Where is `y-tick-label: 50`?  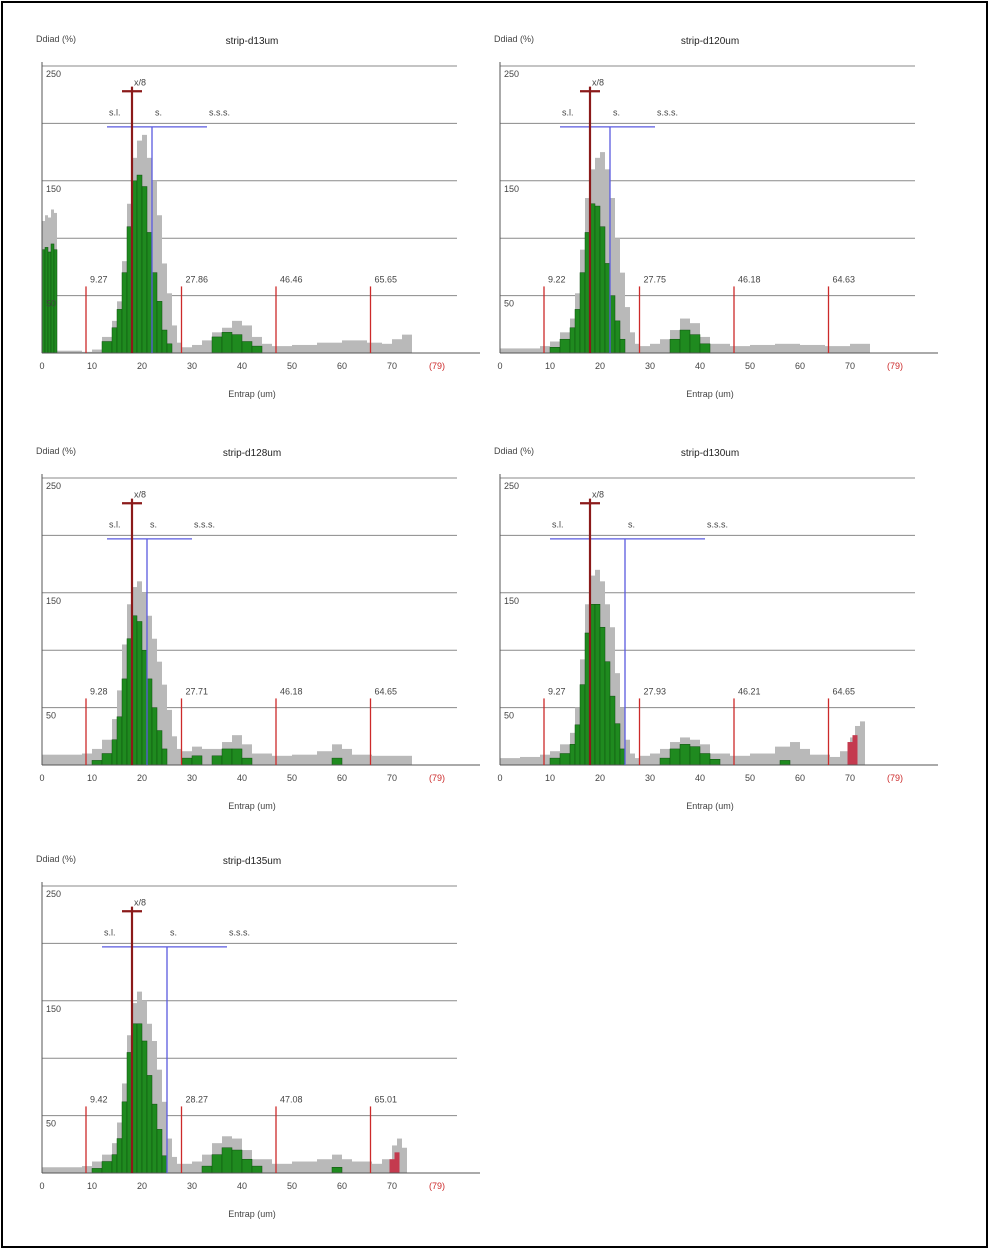
y-tick-label: 50 is located at coordinates (51, 304).